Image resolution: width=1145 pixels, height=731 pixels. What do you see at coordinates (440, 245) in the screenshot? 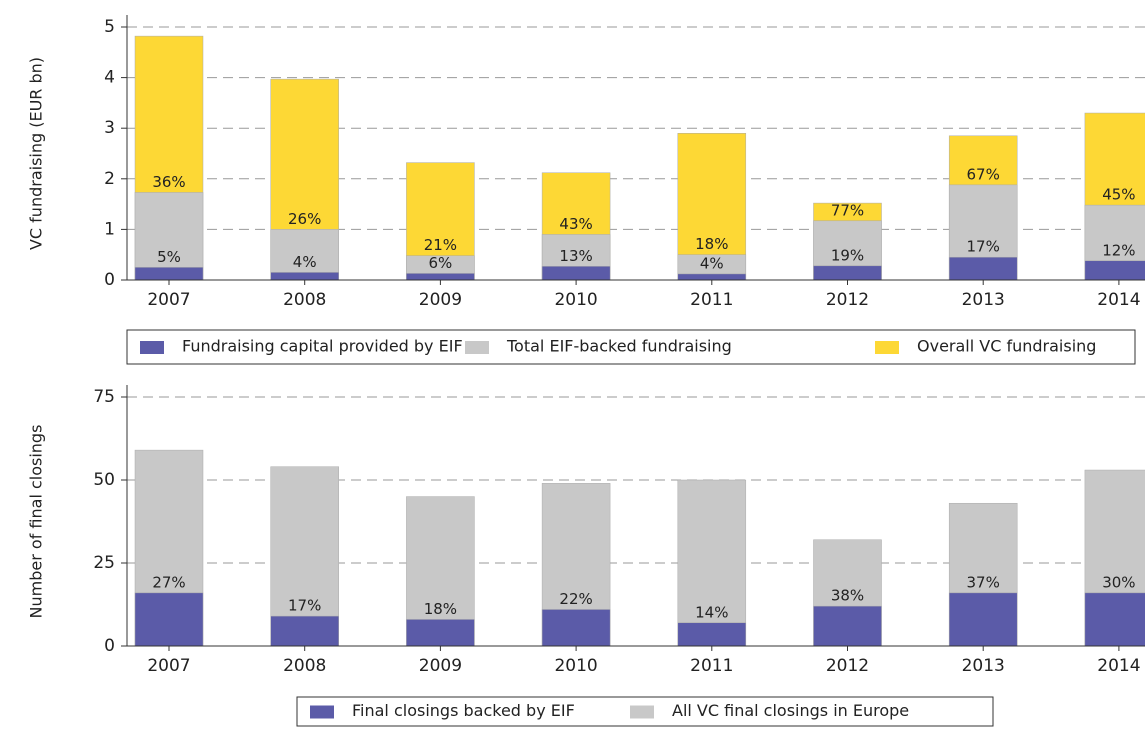
I see `data-label: 21%` at bounding box center [440, 245].